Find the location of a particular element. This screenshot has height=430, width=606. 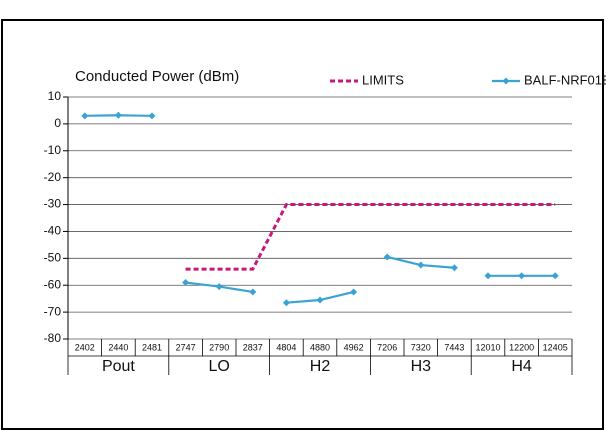

y-tick-label: -80 is located at coordinates (53, 338).